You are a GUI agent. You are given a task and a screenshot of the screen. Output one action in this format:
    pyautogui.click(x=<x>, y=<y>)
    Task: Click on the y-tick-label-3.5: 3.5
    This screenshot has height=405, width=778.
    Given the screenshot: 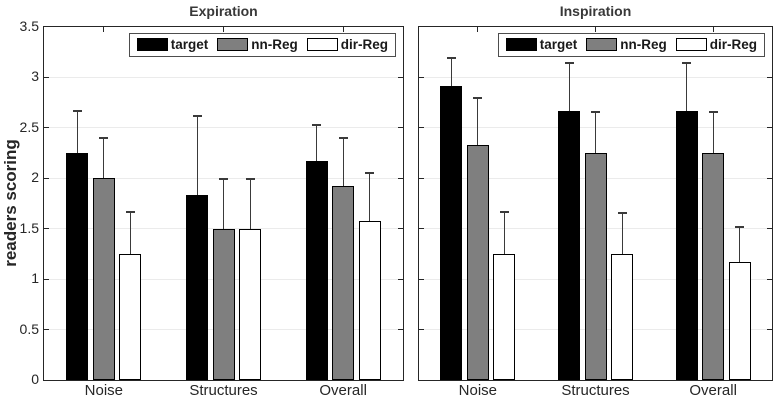 What is the action you would take?
    pyautogui.click(x=29, y=26)
    